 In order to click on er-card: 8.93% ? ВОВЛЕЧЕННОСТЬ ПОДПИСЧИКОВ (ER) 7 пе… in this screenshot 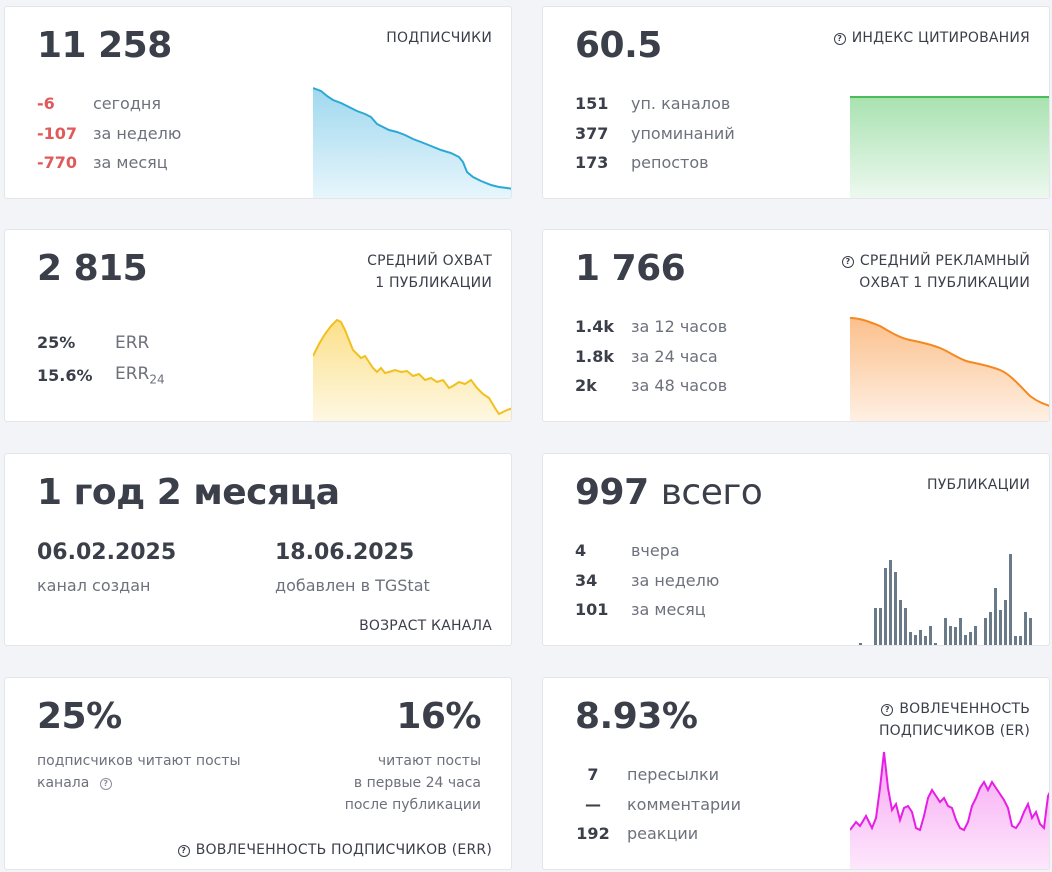, I will do `click(796, 773)`.